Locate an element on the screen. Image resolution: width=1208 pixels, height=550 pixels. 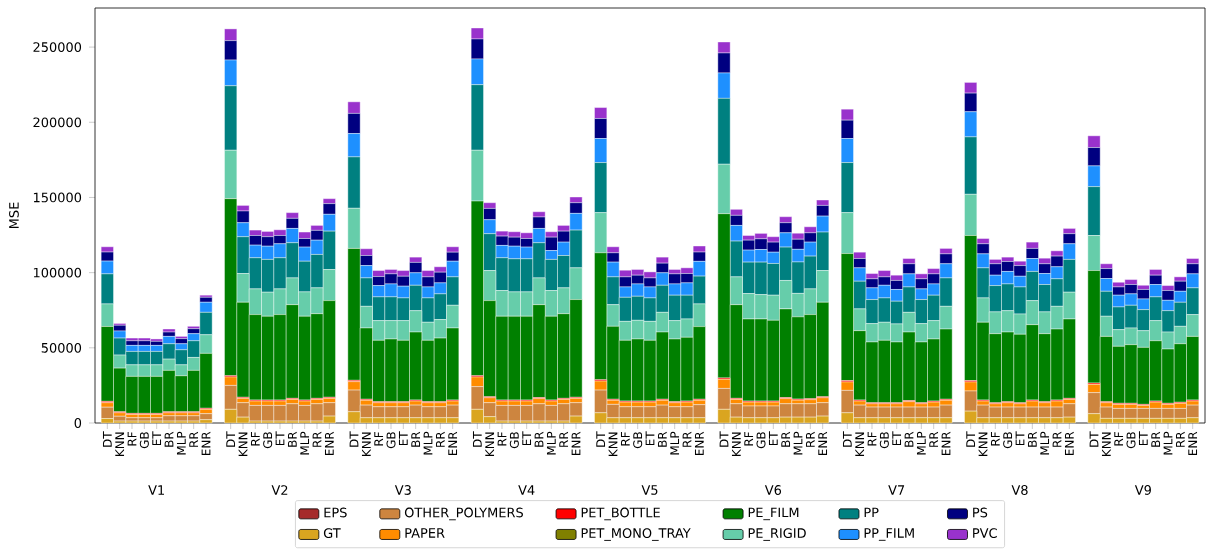
legend-label: PP is located at coordinates (871, 512).